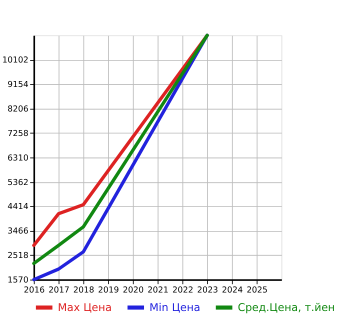 Image resolution: width=345 pixels, height=335 pixels. What do you see at coordinates (17, 279) in the screenshot?
I see `y-tick-label: 1570` at bounding box center [17, 279].